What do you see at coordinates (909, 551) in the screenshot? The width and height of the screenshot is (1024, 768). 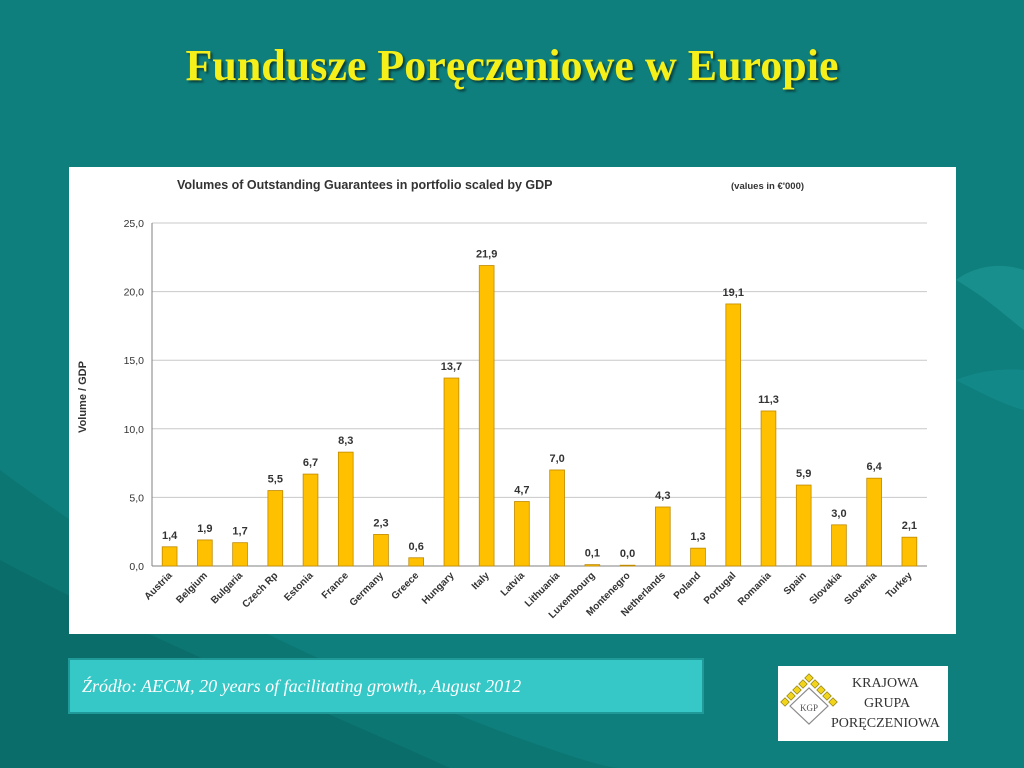 I see `bar-turkey` at bounding box center [909, 551].